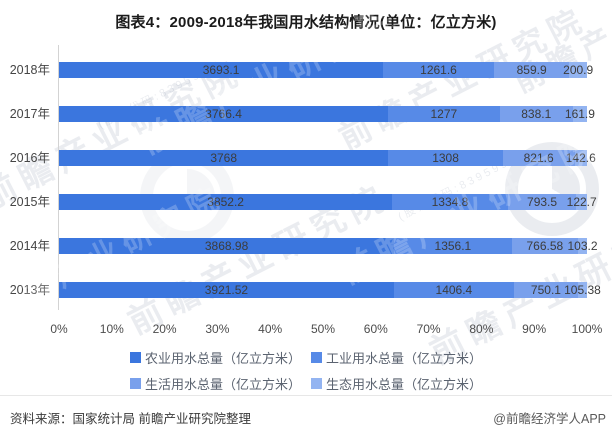 The width and height of the screenshot is (612, 438). Describe the element at coordinates (587, 329) in the screenshot. I see `x-axis-tick: 100%` at that location.